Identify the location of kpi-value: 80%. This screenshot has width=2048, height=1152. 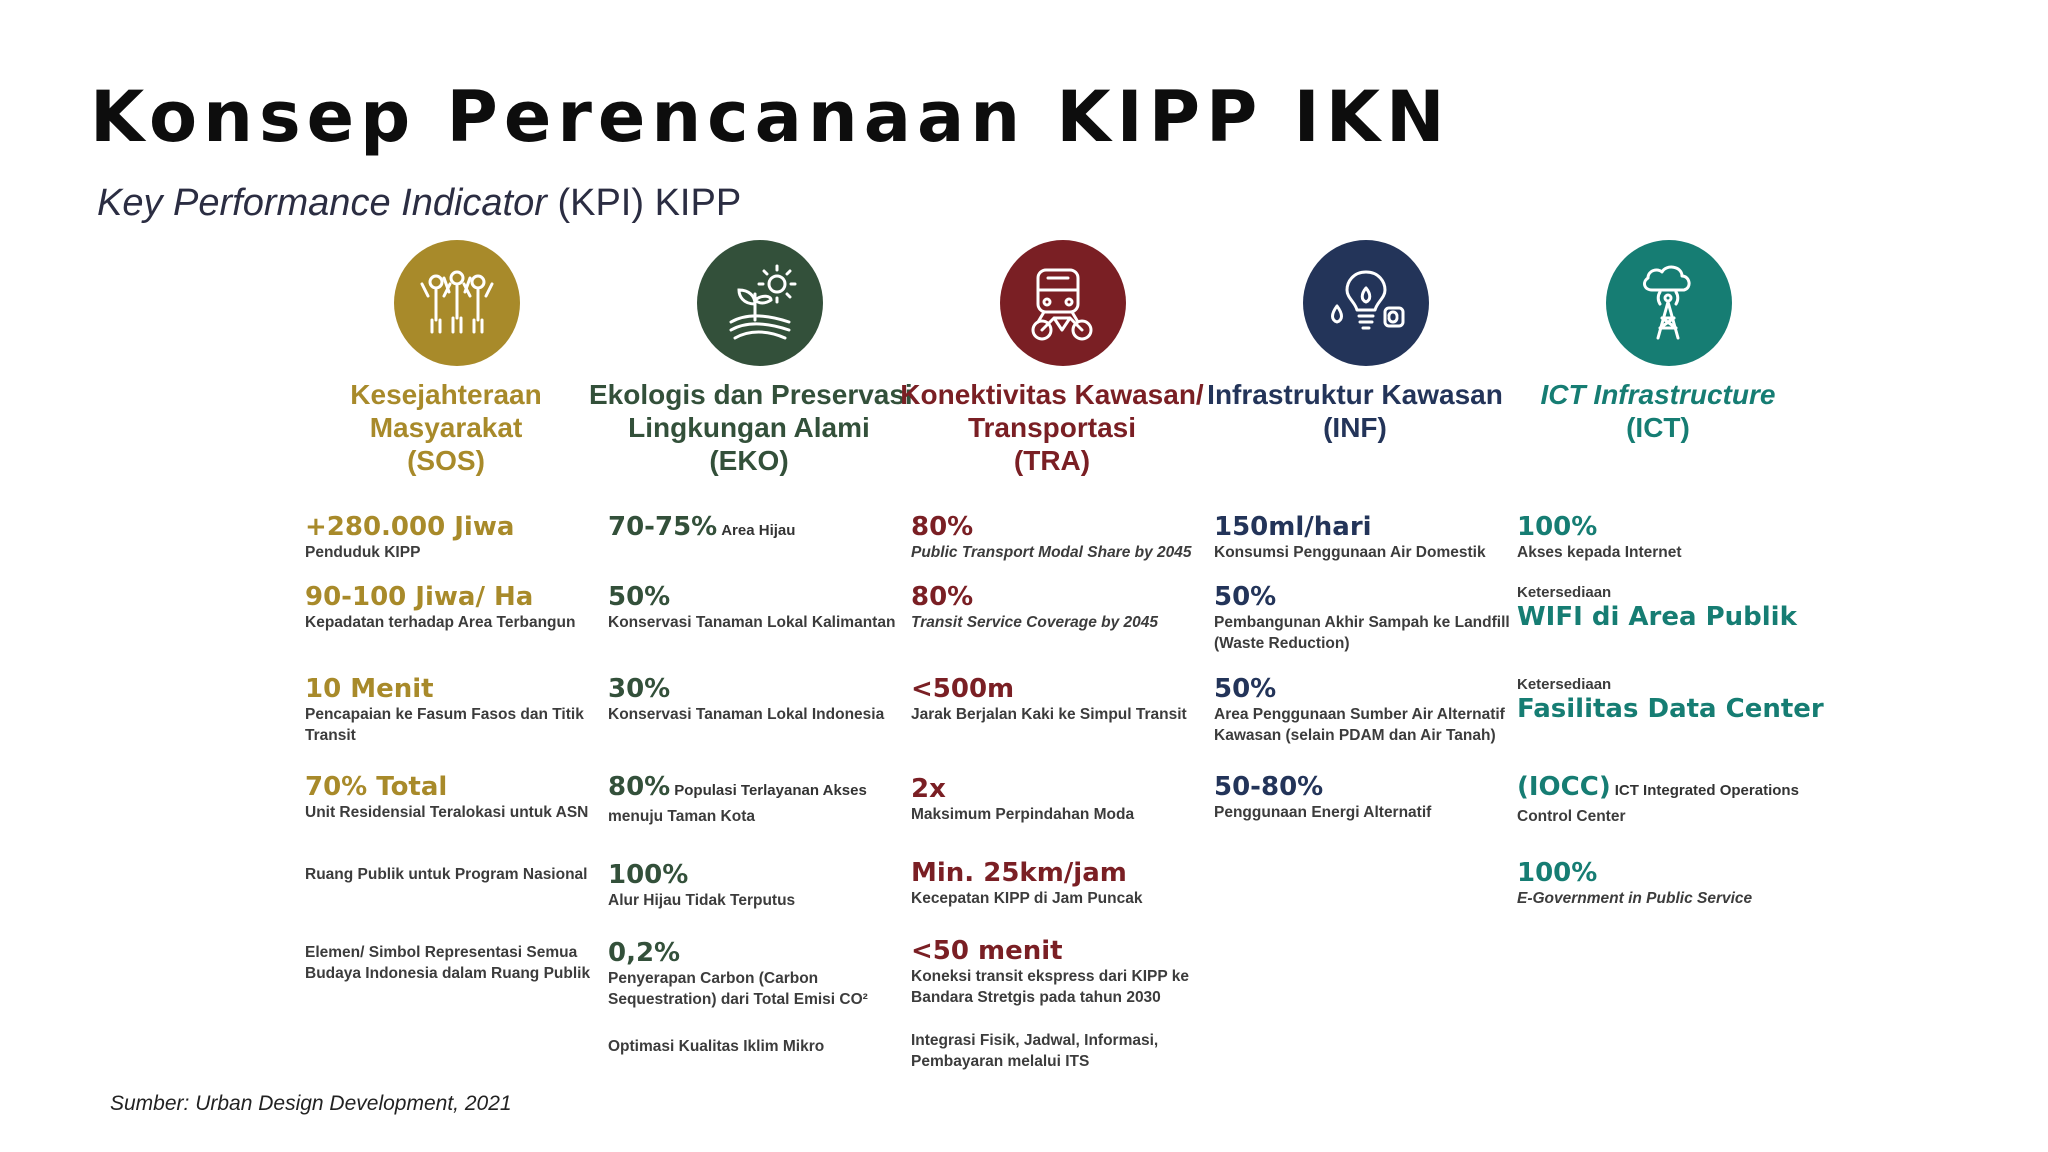
(942, 527).